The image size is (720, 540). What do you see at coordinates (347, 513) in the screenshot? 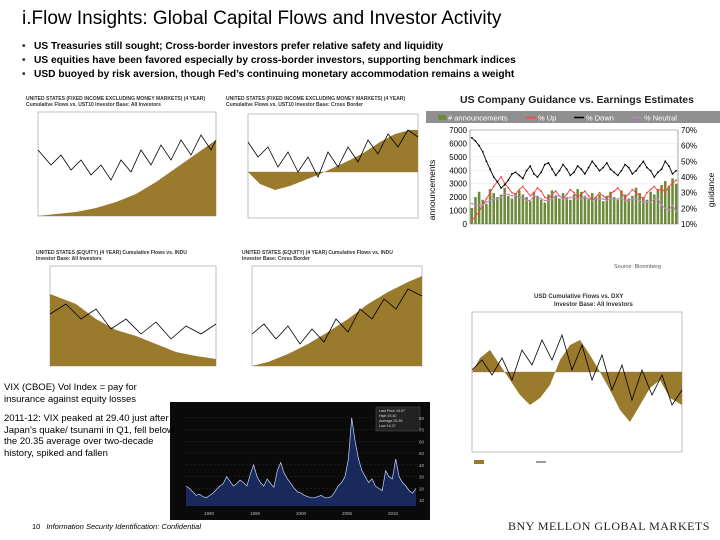
I see `vix-x-tick: 2005` at bounding box center [347, 513].